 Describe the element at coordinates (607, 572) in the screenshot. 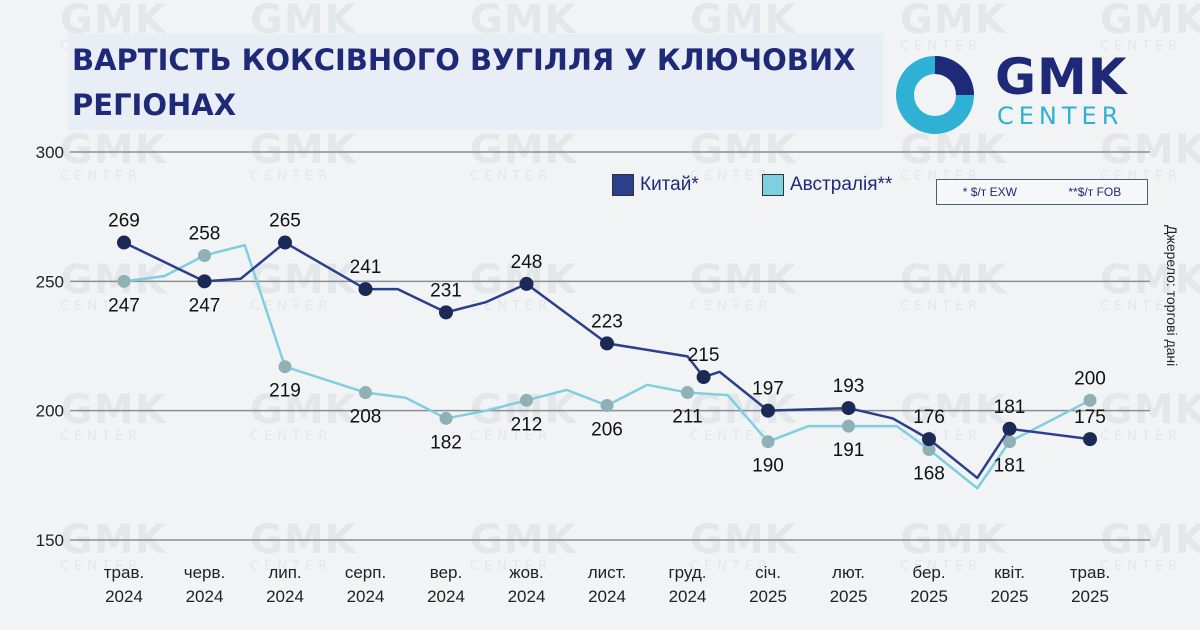

I see `x-tick-label: лист.` at that location.